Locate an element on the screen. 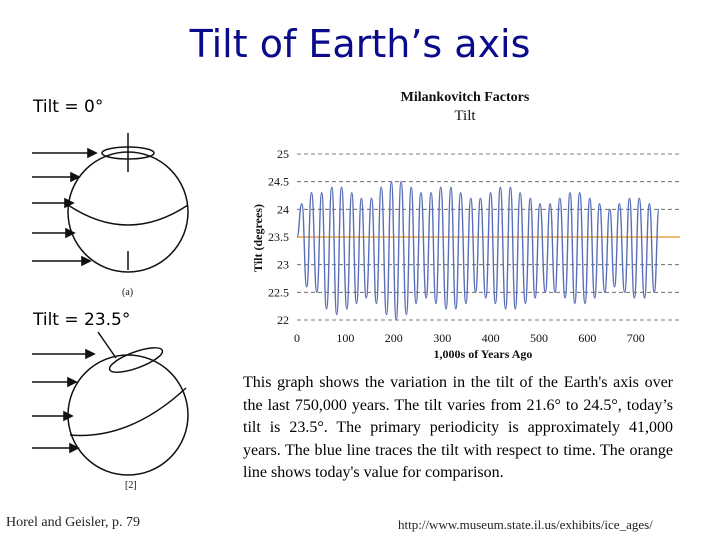  x-tick-label: 400 is located at coordinates (491, 338).